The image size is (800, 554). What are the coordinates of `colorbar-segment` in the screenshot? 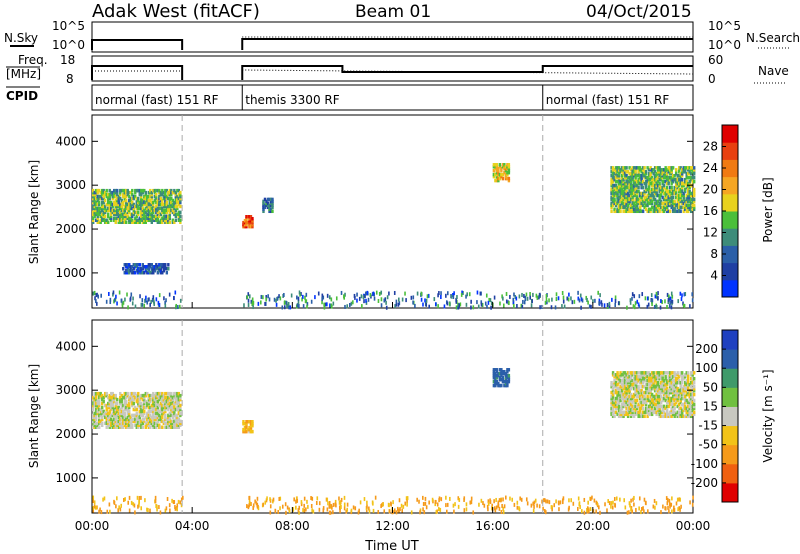 It's located at (730, 473).